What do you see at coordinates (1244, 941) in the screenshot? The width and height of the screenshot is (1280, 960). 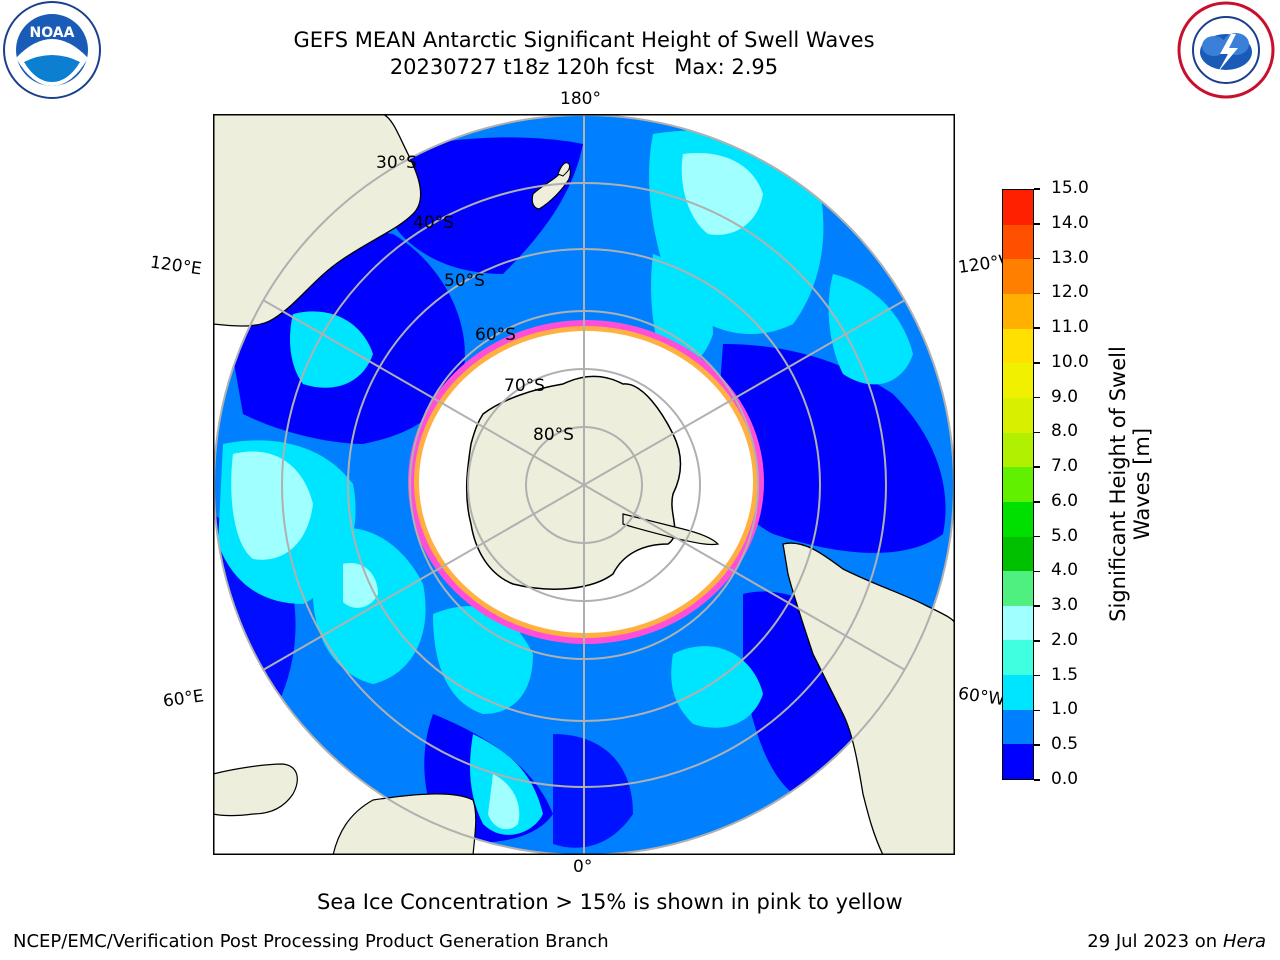 I see `footer-machine: Hera` at bounding box center [1244, 941].